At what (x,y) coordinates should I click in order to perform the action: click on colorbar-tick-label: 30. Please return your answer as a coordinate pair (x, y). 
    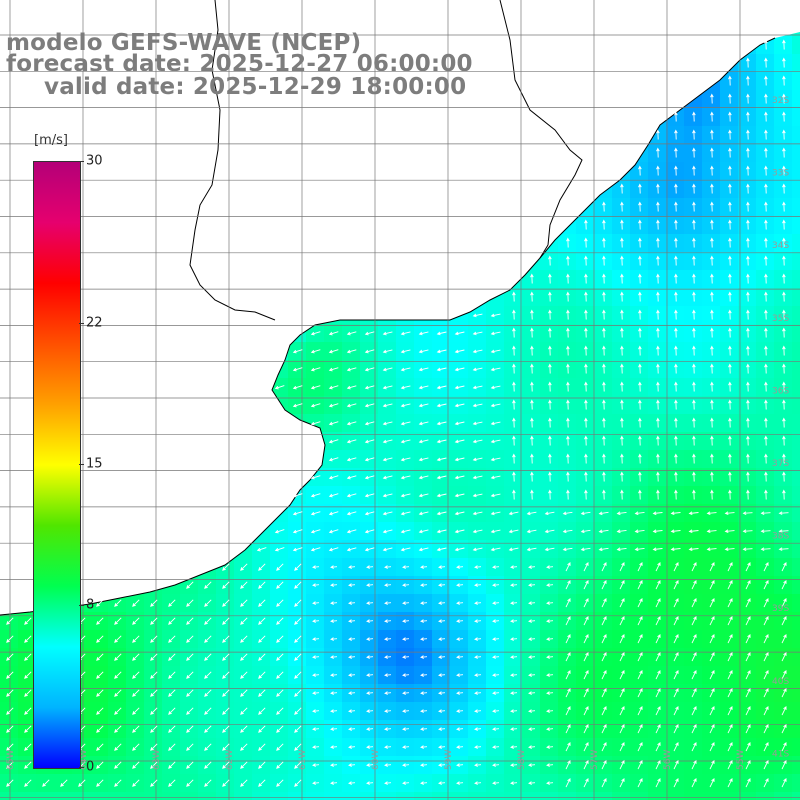
    Looking at the image, I should click on (94, 161).